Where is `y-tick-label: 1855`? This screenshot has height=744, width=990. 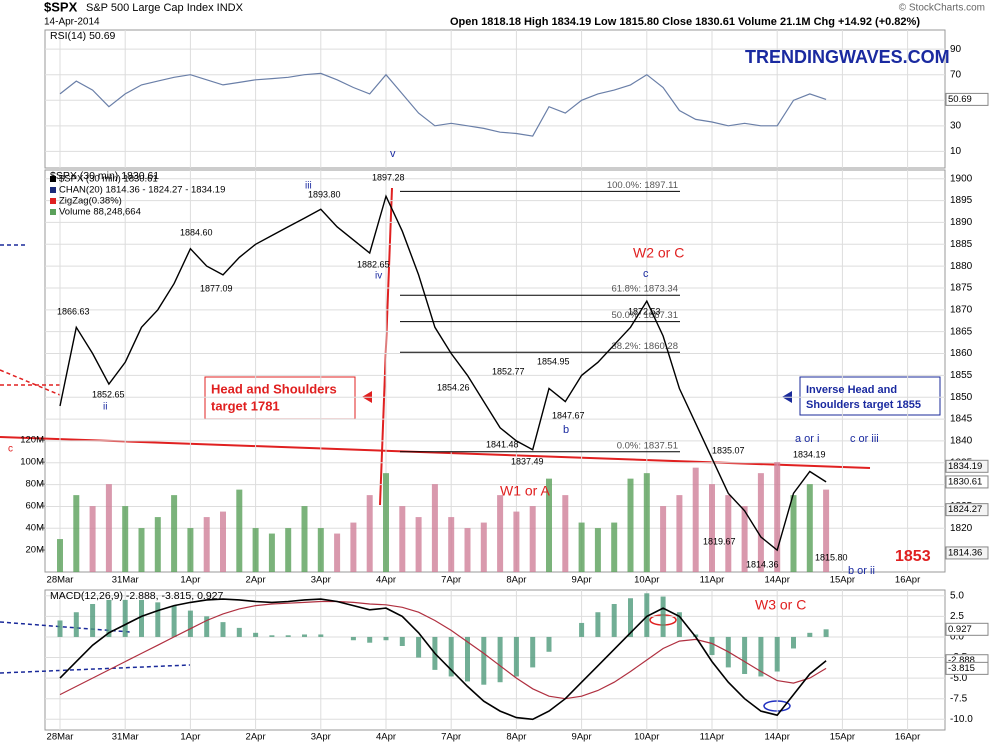
y-tick-label: 1855 is located at coordinates (961, 375).